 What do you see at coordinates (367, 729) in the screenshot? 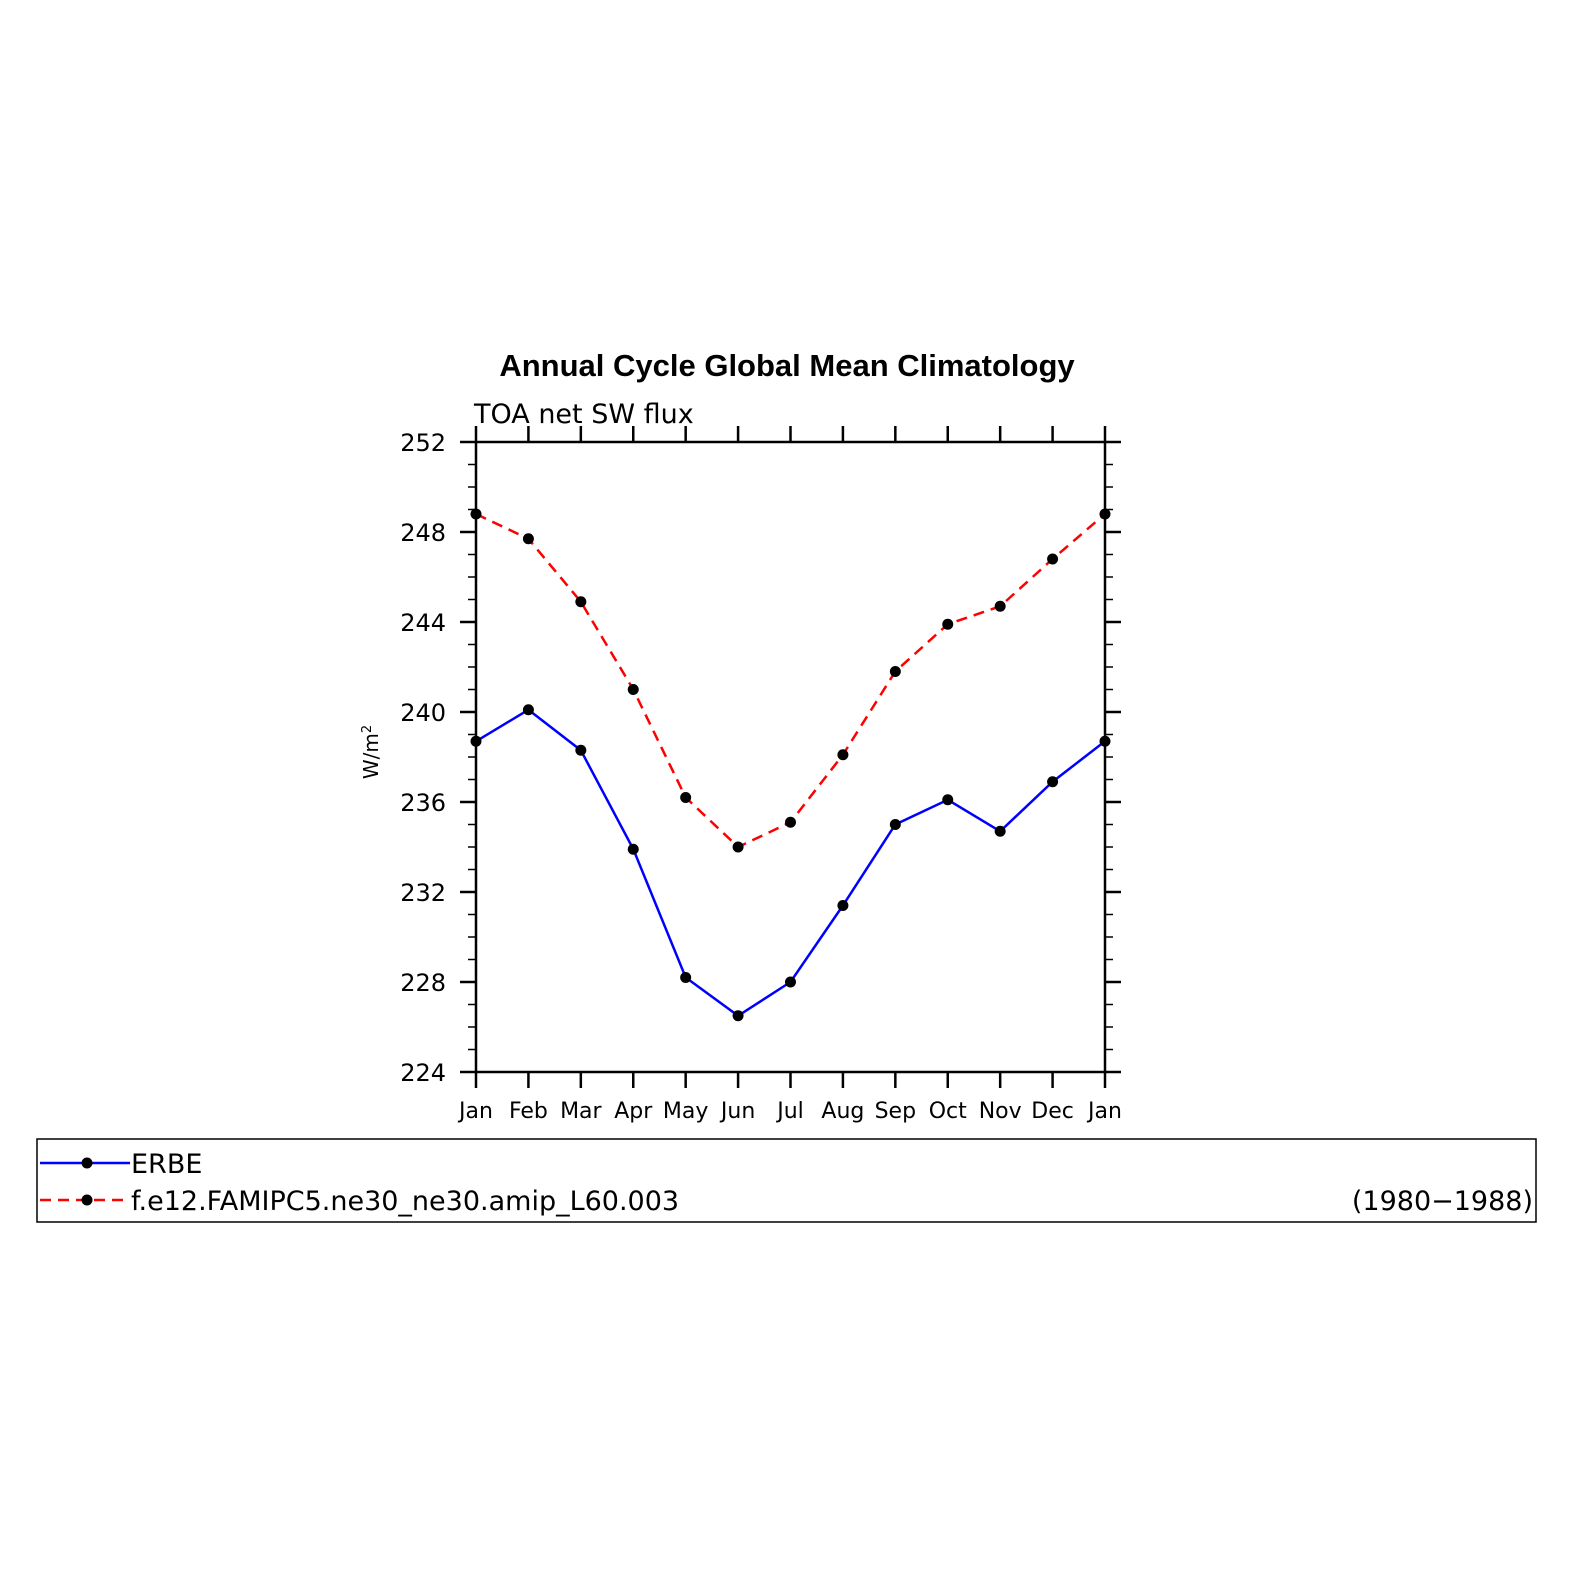
I see `y-axis-label-superscript: 2` at bounding box center [367, 729].